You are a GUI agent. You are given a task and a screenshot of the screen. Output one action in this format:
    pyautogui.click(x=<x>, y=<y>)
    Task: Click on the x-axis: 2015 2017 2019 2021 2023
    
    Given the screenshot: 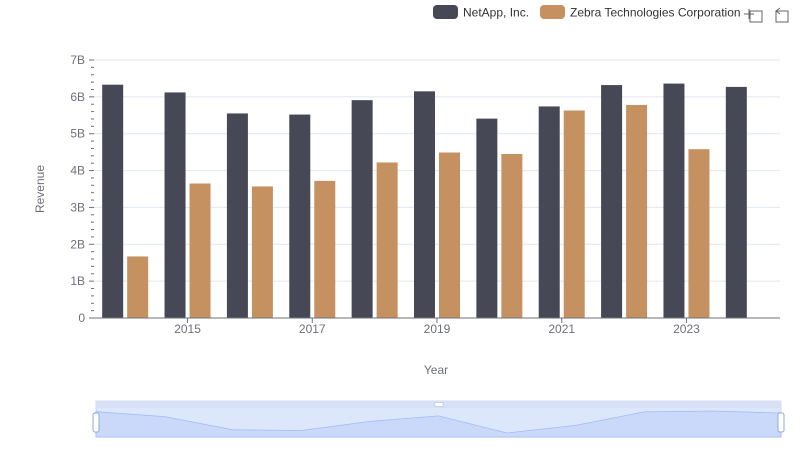 What is the action you would take?
    pyautogui.click(x=437, y=327)
    